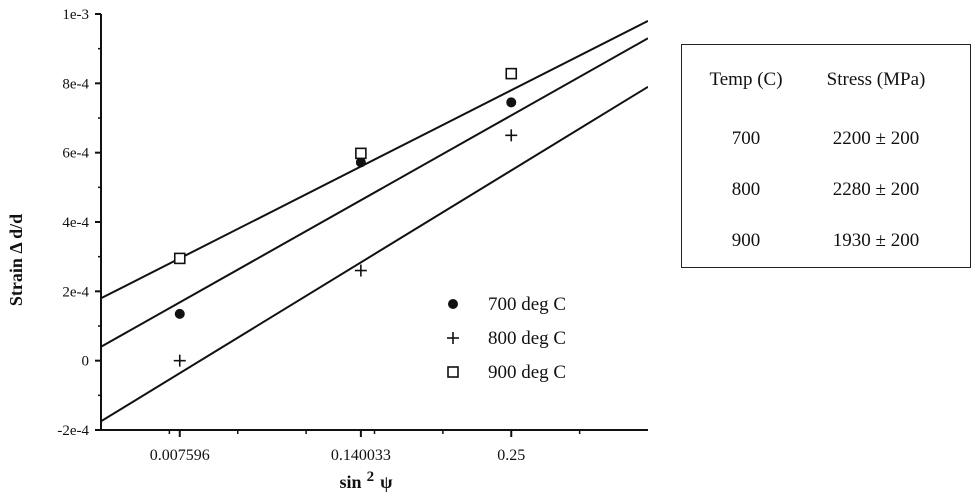 The width and height of the screenshot is (973, 496). What do you see at coordinates (527, 338) in the screenshot?
I see `legend-label: 800 deg C` at bounding box center [527, 338].